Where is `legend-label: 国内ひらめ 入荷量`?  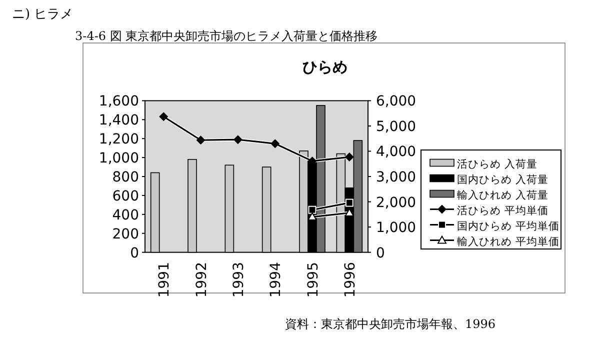
legend-label: 国内ひらめ 入荷量 is located at coordinates (502, 179).